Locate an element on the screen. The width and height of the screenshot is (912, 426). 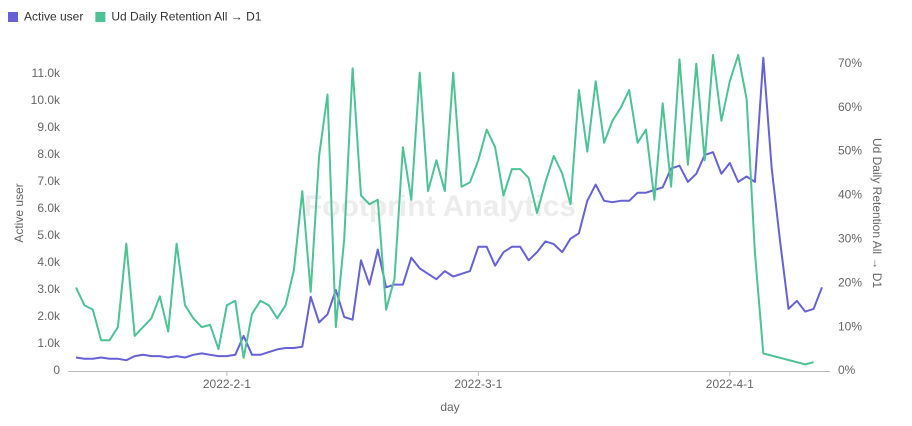
y-tick-label: 0 is located at coordinates (56, 370).